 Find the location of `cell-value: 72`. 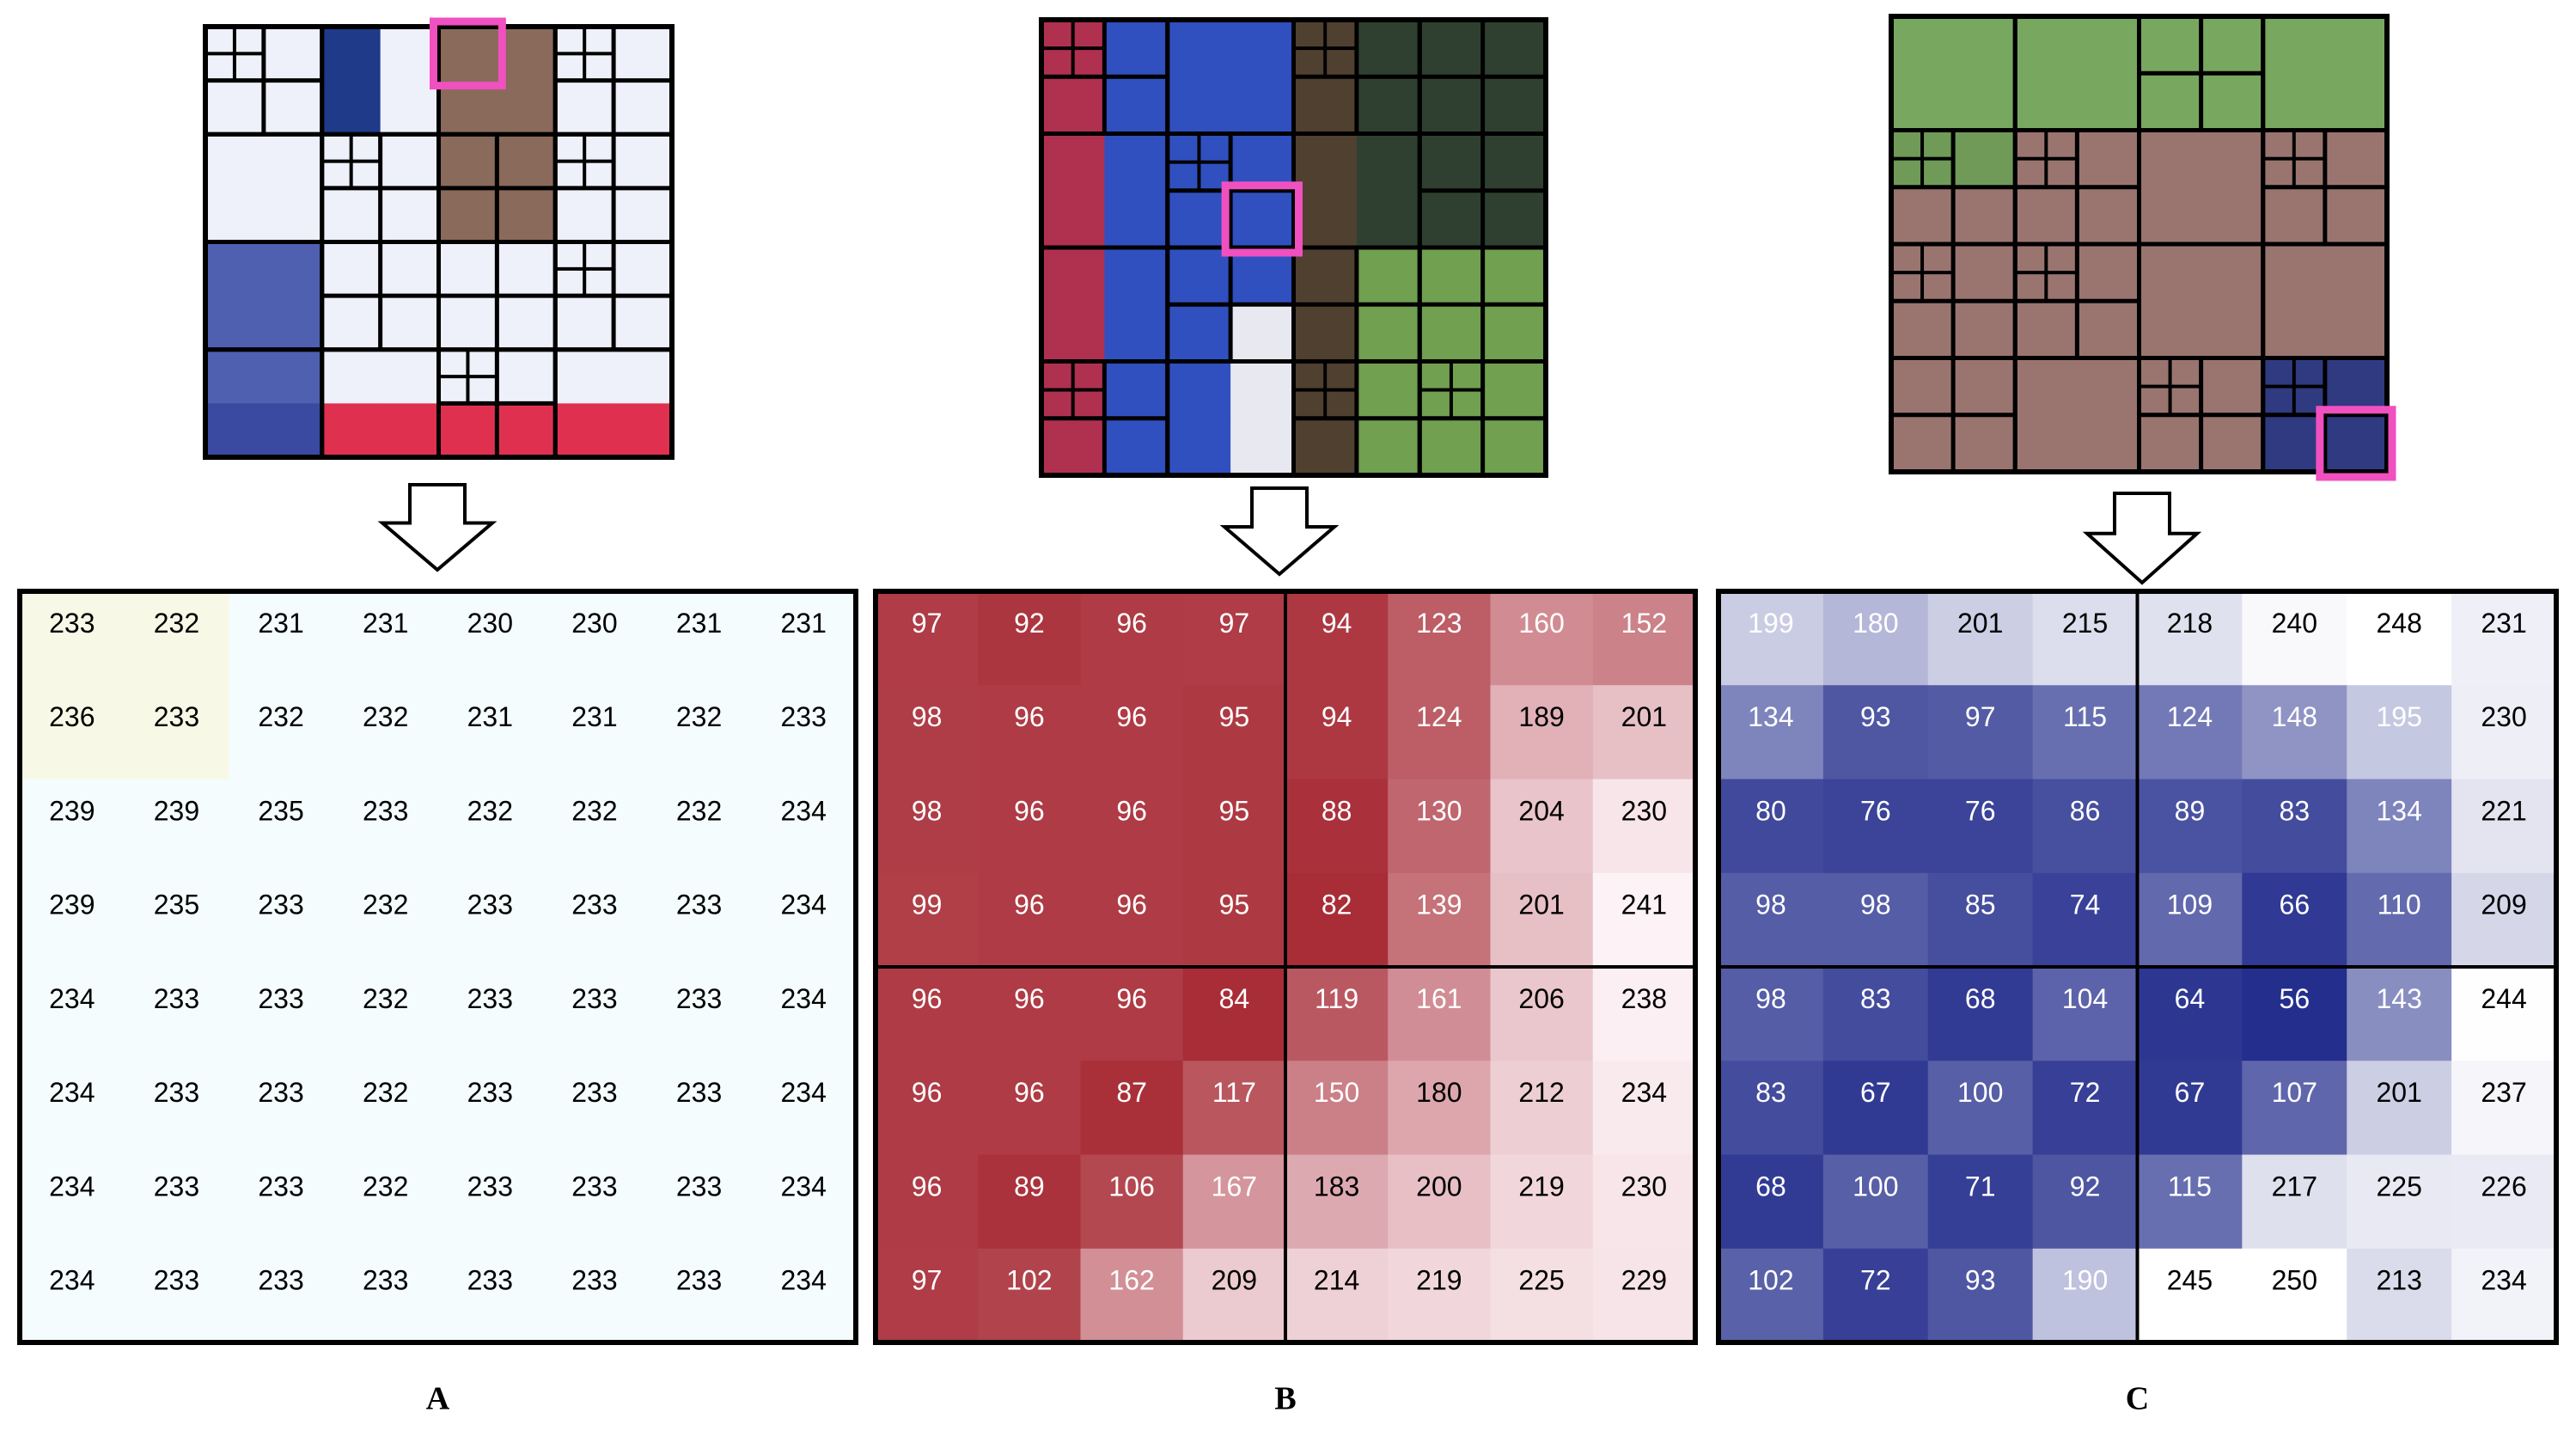

cell-value: 72 is located at coordinates (2085, 1092).